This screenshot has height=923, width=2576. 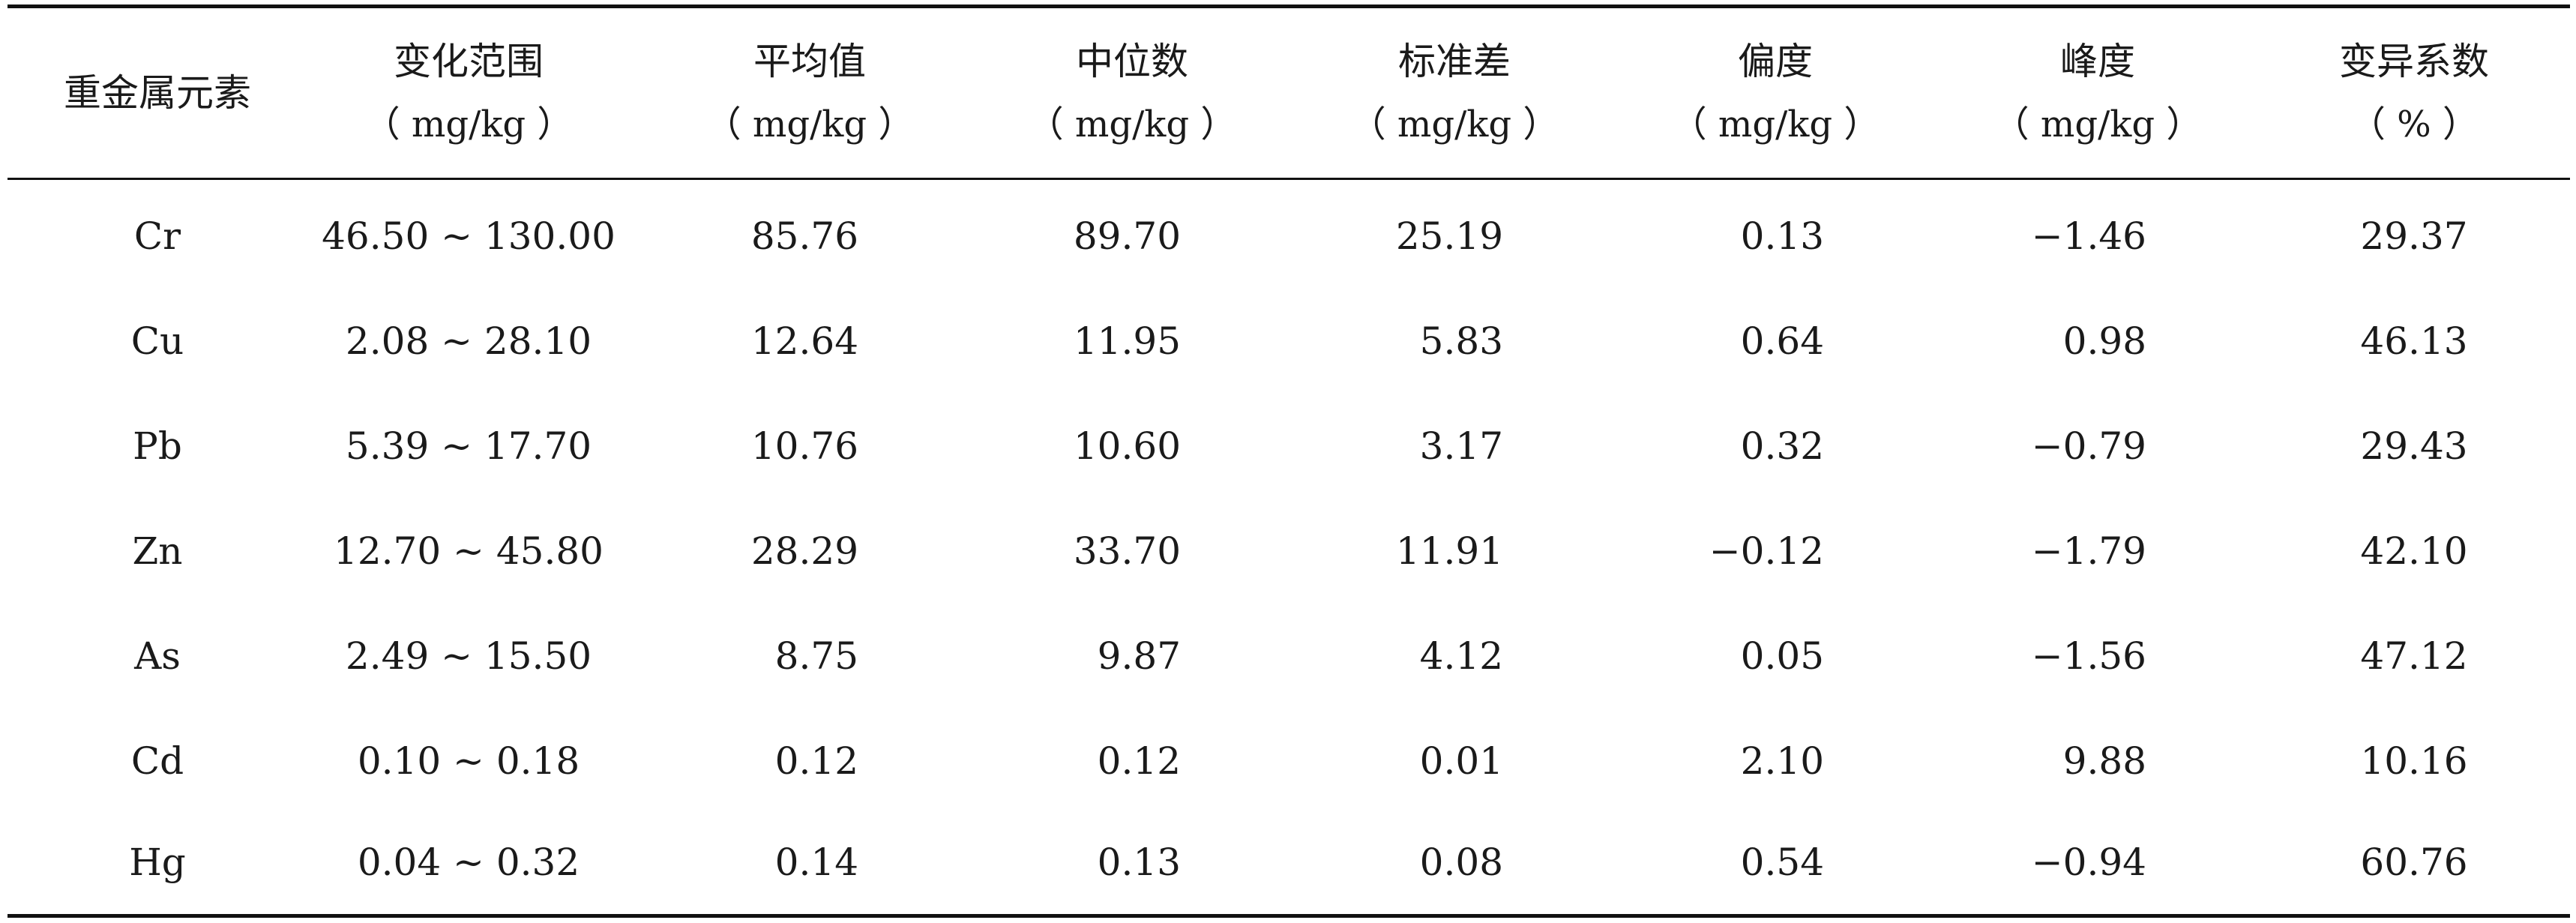 I want to click on header-cv: 变异系数 （ % ）, so click(x=2414, y=93).